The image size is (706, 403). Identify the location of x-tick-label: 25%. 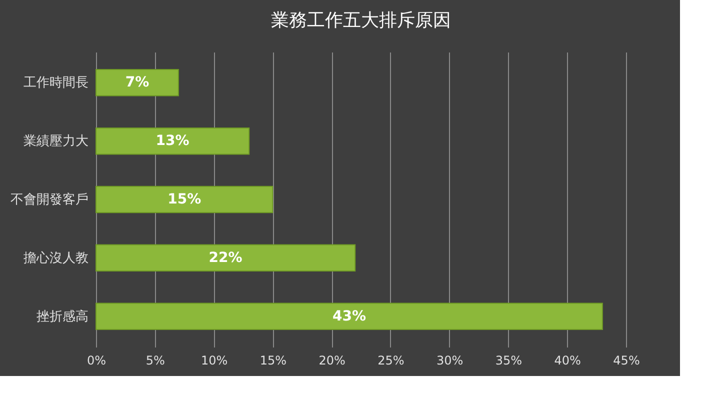
(391, 361).